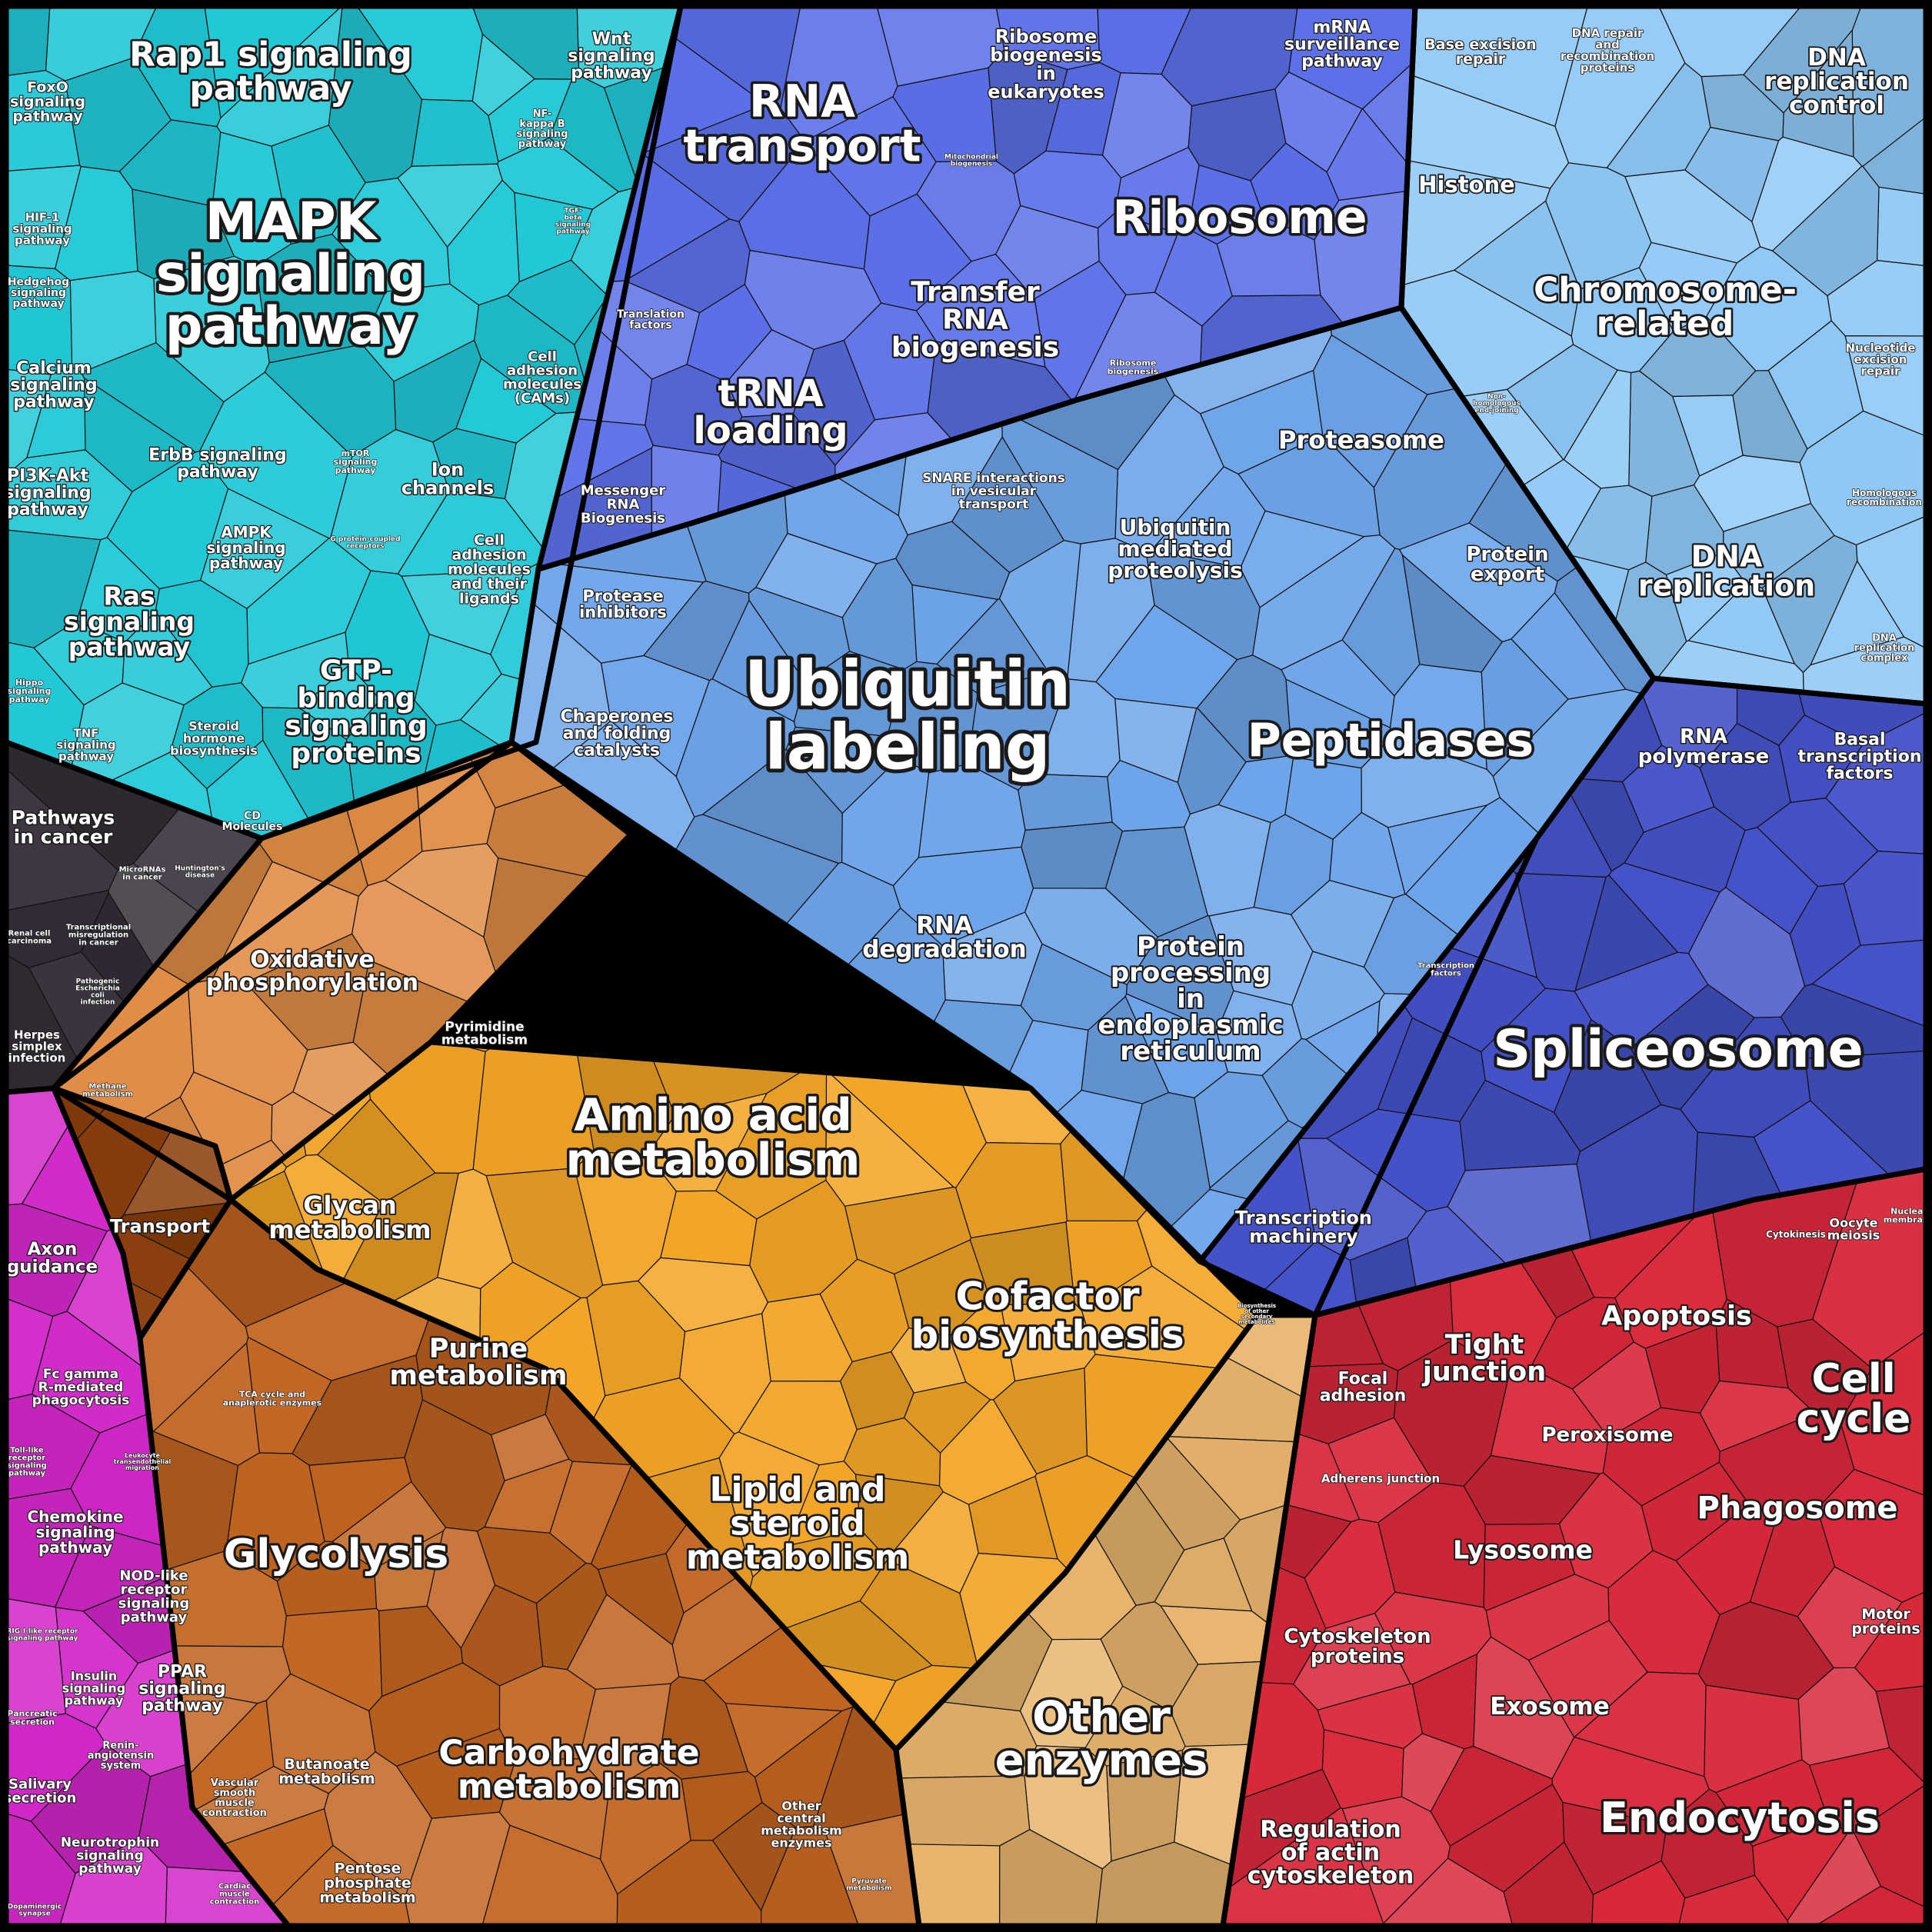  I want to click on label-line: coli, so click(98, 996).